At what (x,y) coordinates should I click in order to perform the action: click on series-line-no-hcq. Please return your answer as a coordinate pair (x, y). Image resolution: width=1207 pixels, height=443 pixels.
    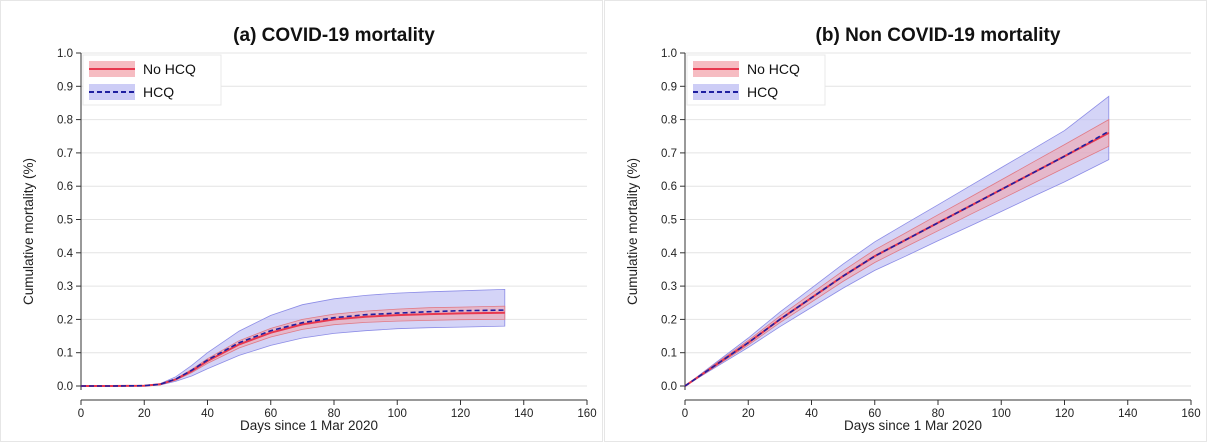
    Looking at the image, I should click on (293, 349).